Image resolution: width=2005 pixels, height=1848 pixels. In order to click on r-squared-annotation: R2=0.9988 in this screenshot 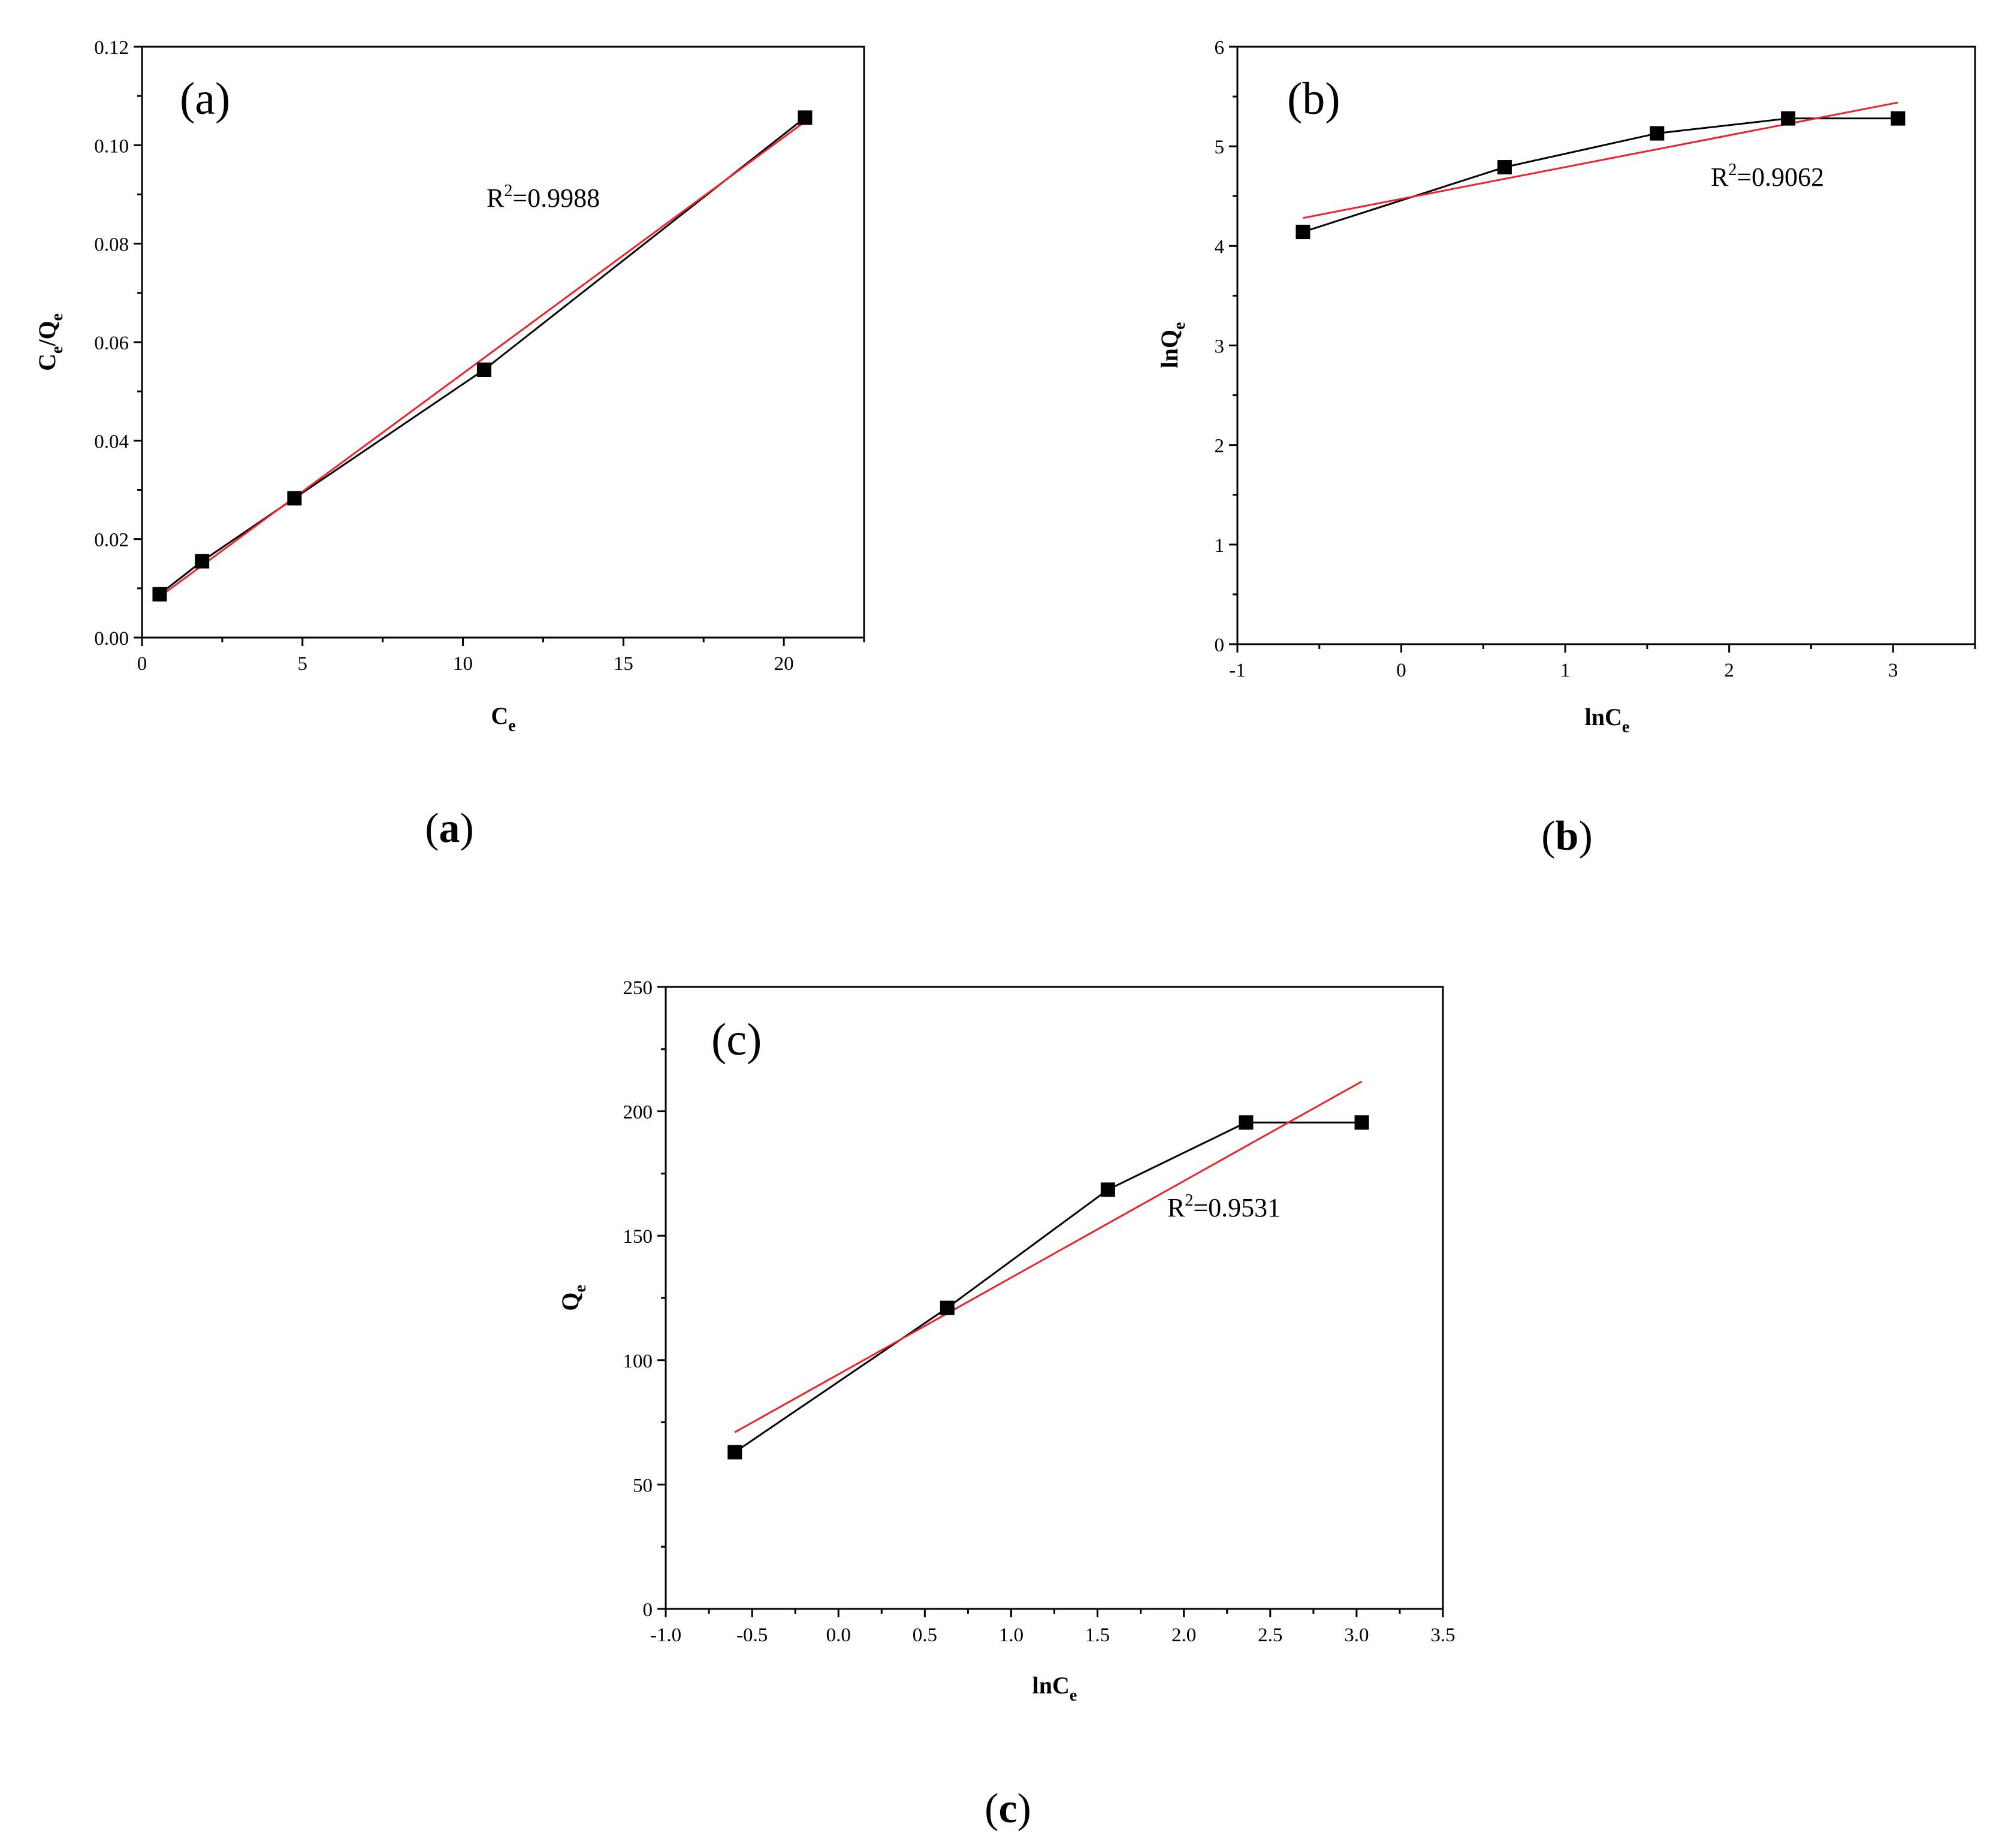, I will do `click(543, 197)`.